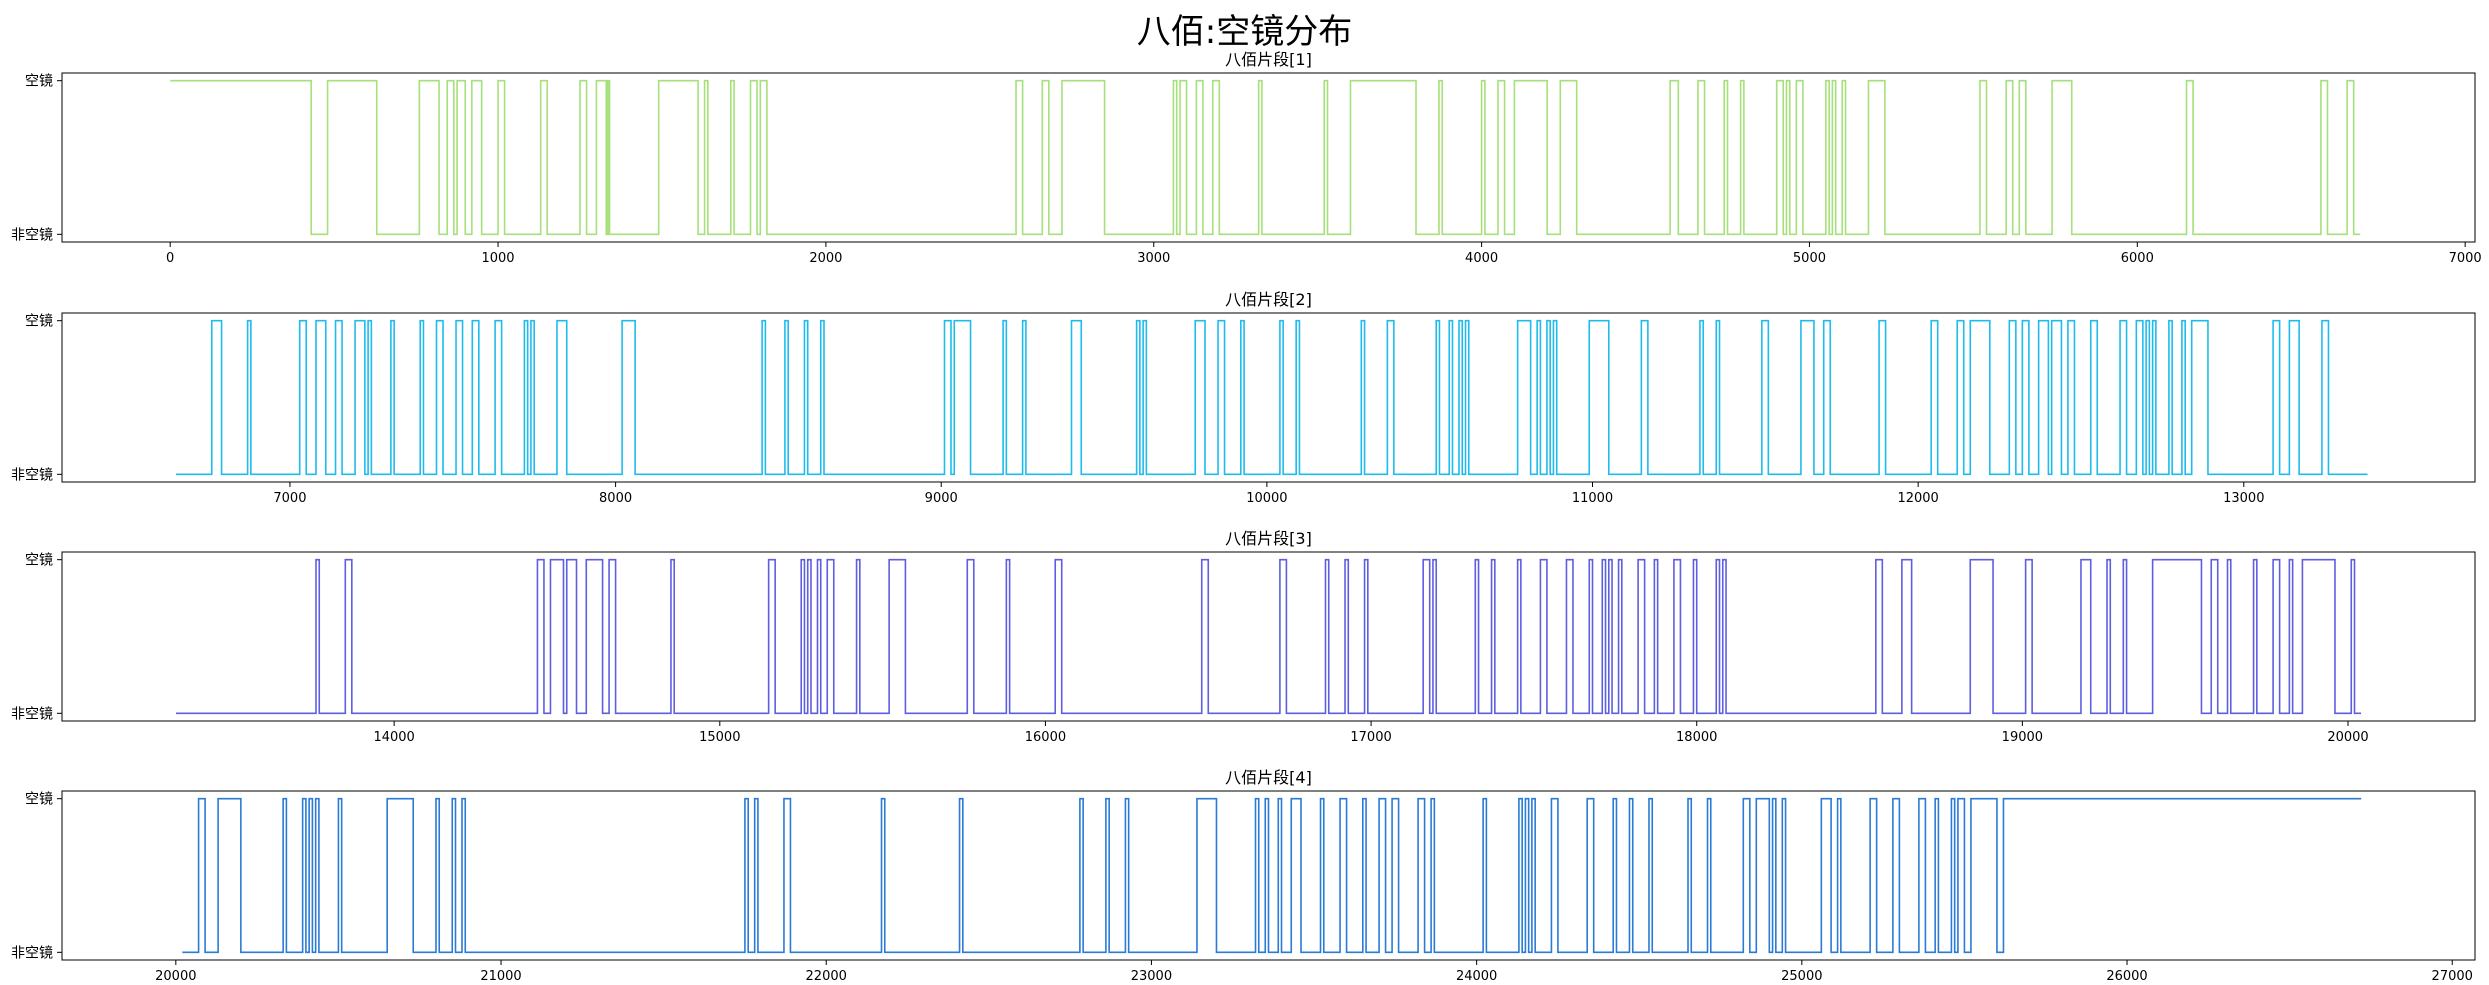  What do you see at coordinates (170, 258) in the screenshot?
I see `x-tick-label: 0` at bounding box center [170, 258].